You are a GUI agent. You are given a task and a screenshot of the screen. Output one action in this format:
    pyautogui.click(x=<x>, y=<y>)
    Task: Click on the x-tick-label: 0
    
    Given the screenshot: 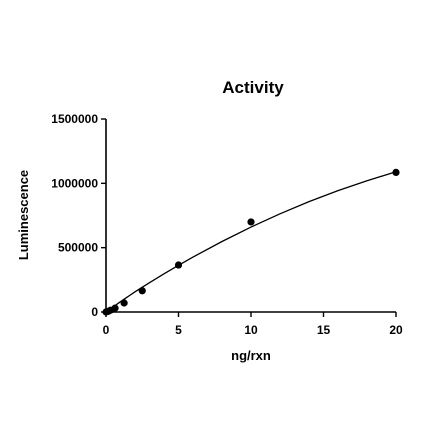 What is the action you would take?
    pyautogui.click(x=106, y=330)
    